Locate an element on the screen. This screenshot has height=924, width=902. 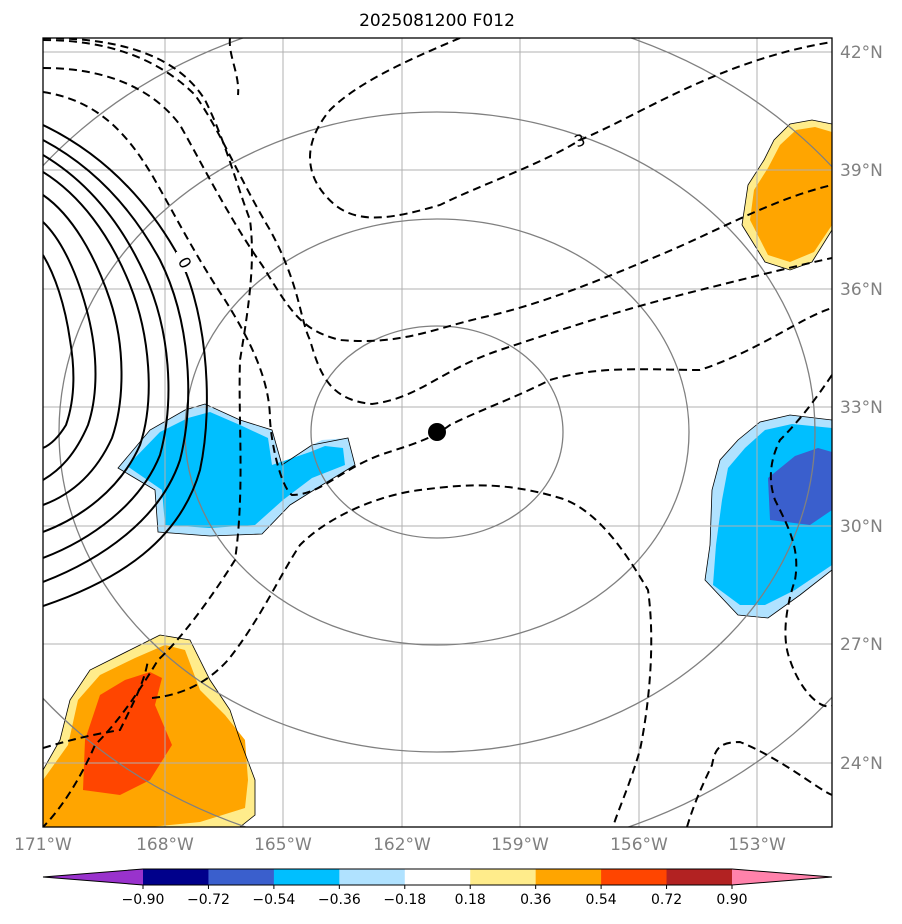
map-title: 2025081200 F012 is located at coordinates (437, 21).